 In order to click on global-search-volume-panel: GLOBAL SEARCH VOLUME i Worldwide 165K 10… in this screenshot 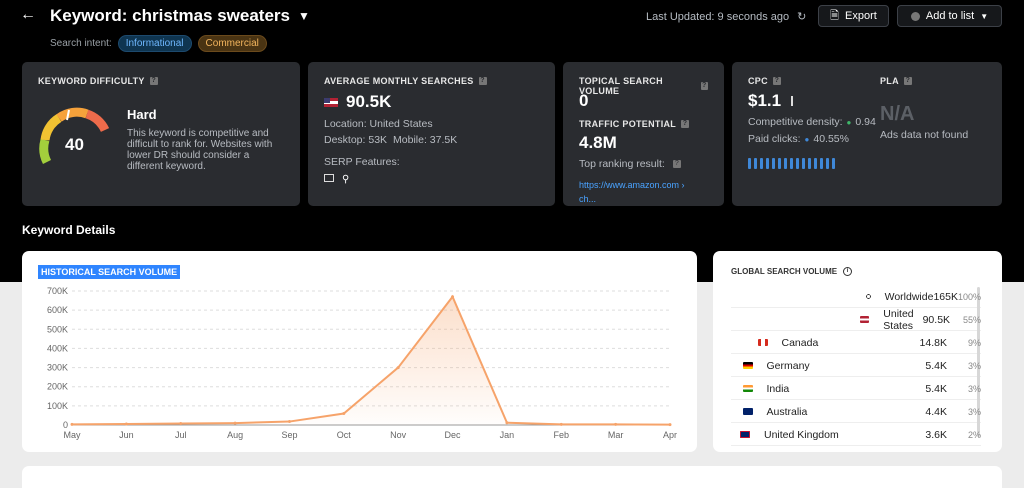, I will do `click(857, 351)`.